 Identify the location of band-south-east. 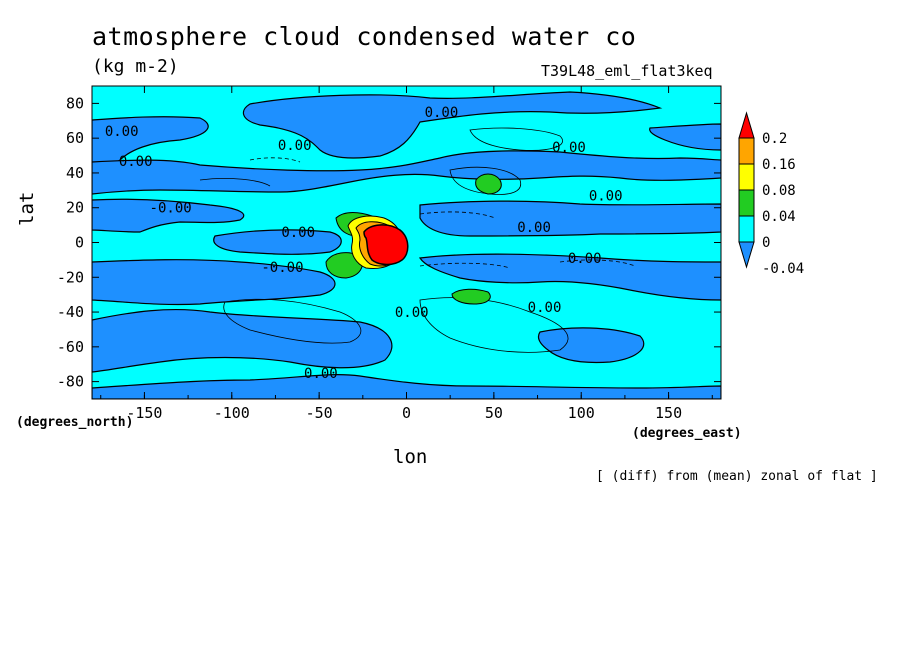
(569, 277).